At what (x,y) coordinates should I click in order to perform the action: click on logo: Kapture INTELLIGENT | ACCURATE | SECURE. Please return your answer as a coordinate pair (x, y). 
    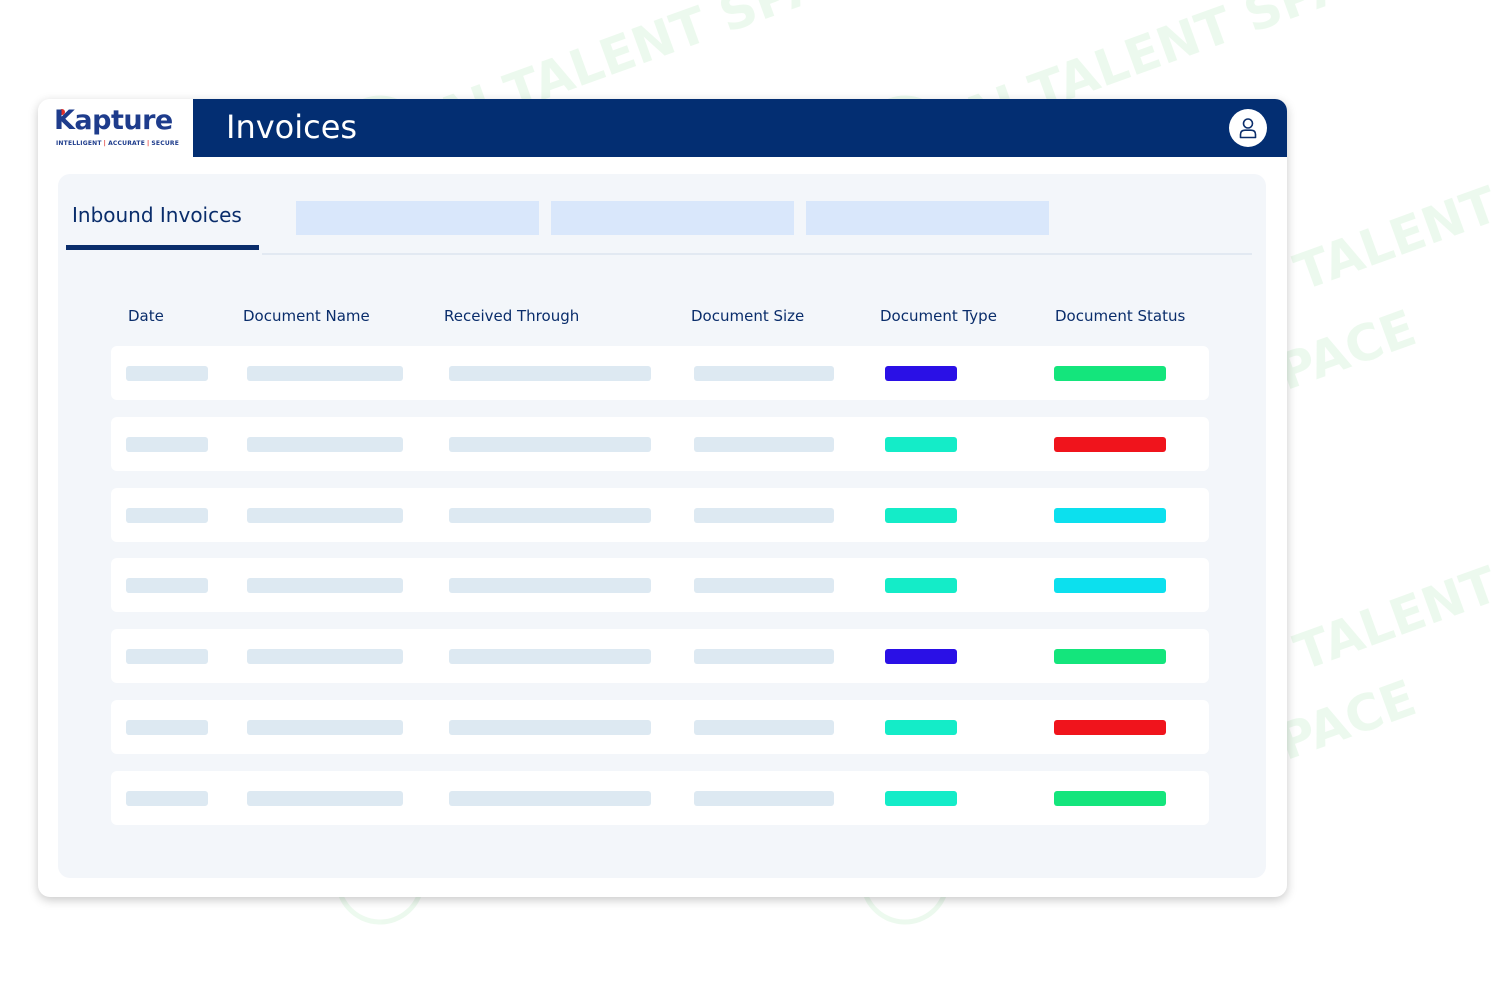
    Looking at the image, I should click on (115, 128).